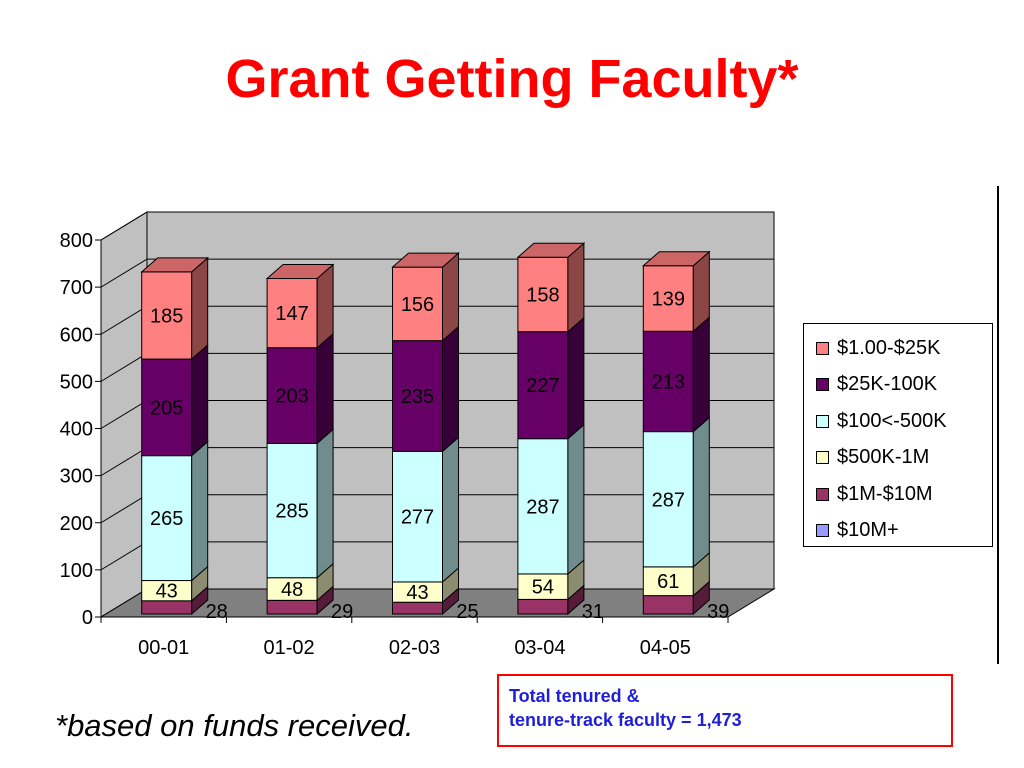 The width and height of the screenshot is (1024, 768). I want to click on data-label: 39, so click(718, 612).